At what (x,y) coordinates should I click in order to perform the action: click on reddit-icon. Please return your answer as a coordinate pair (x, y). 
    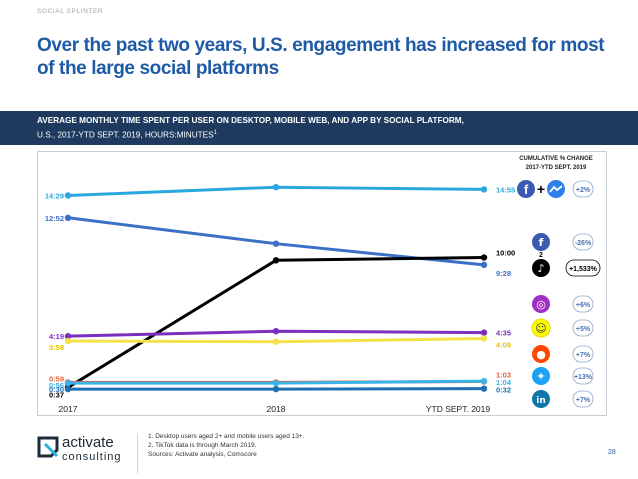
    Looking at the image, I should click on (541, 354).